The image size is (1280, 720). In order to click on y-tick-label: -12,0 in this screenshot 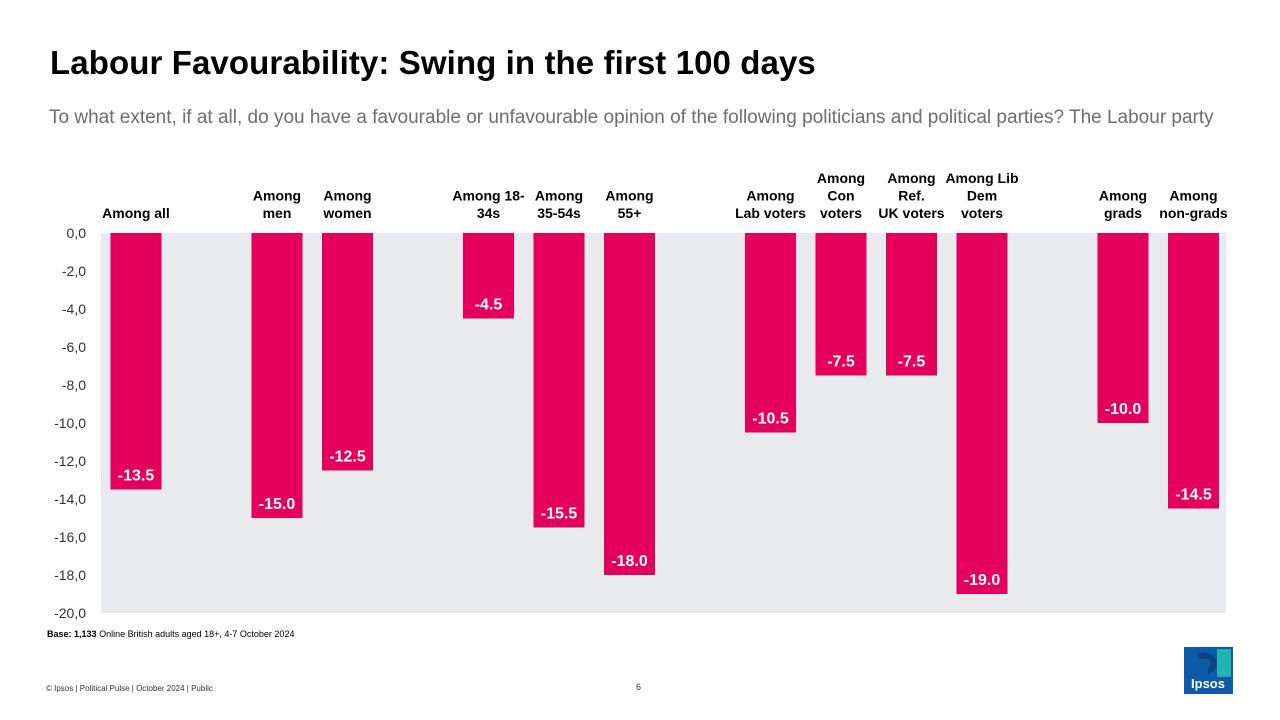, I will do `click(70, 461)`.